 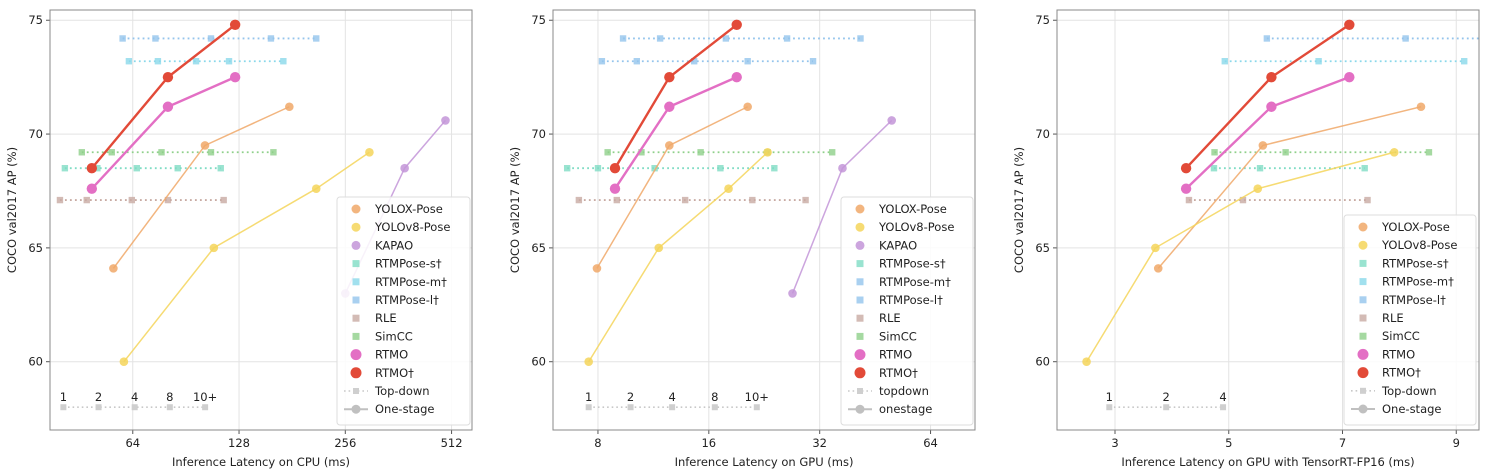 What do you see at coordinates (538, 134) in the screenshot?
I see `y-tick-label: 70` at bounding box center [538, 134].